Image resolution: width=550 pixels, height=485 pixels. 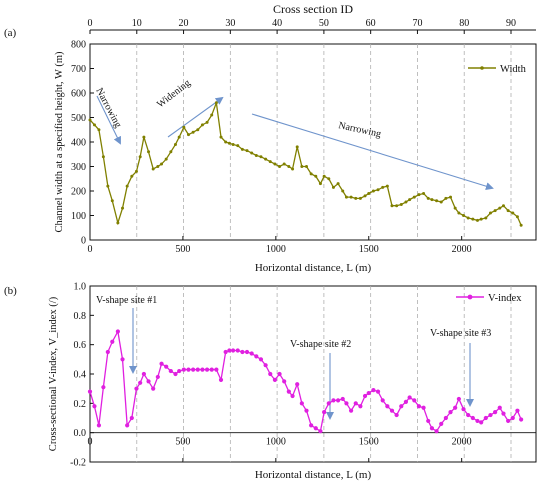 What do you see at coordinates (78, 69) in the screenshot?
I see `y-tick-label-a: 700` at bounding box center [78, 69].